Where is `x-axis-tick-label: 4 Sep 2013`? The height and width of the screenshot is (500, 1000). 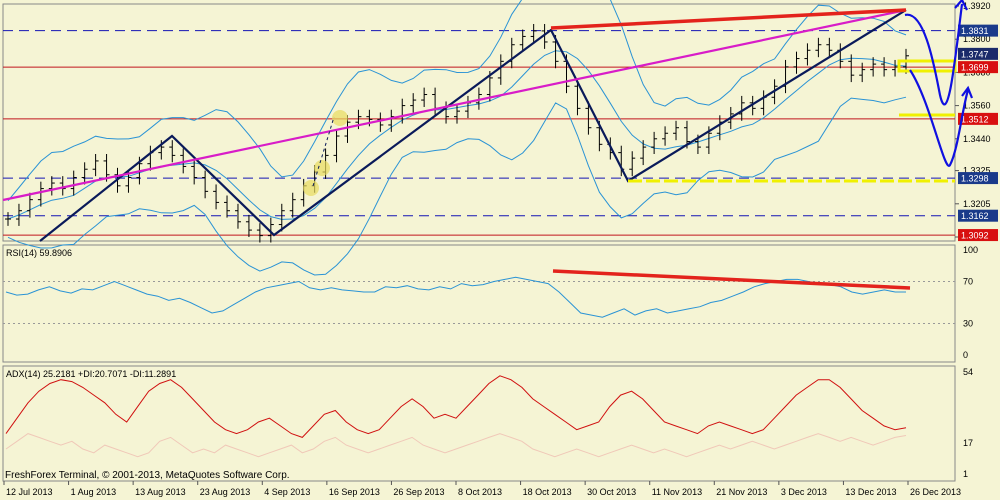 x-axis-tick-label: 4 Sep 2013 is located at coordinates (287, 492).